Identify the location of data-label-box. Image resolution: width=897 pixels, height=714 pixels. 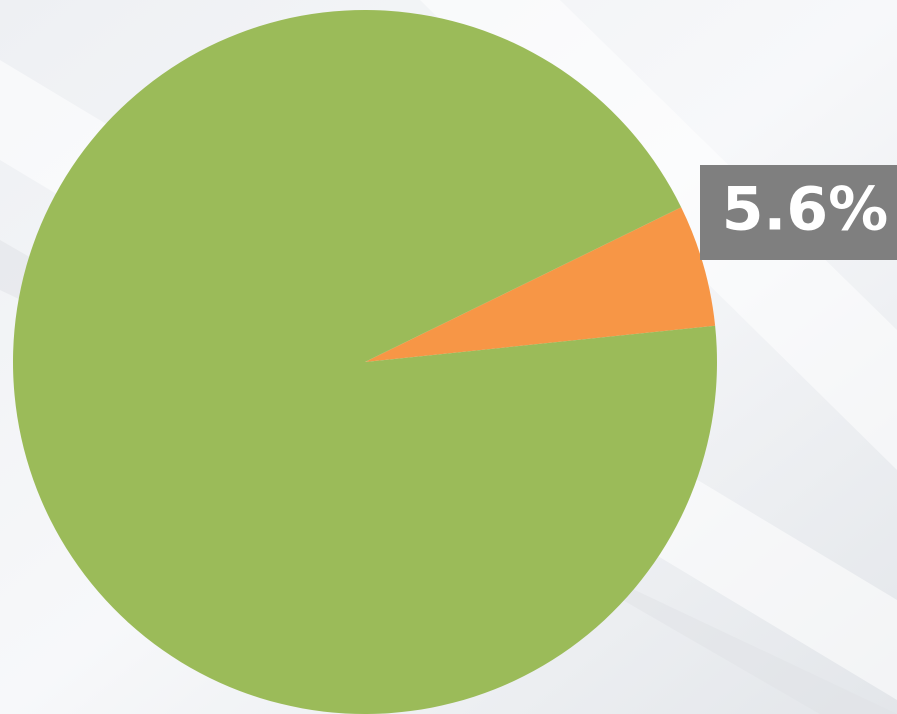
(798, 212).